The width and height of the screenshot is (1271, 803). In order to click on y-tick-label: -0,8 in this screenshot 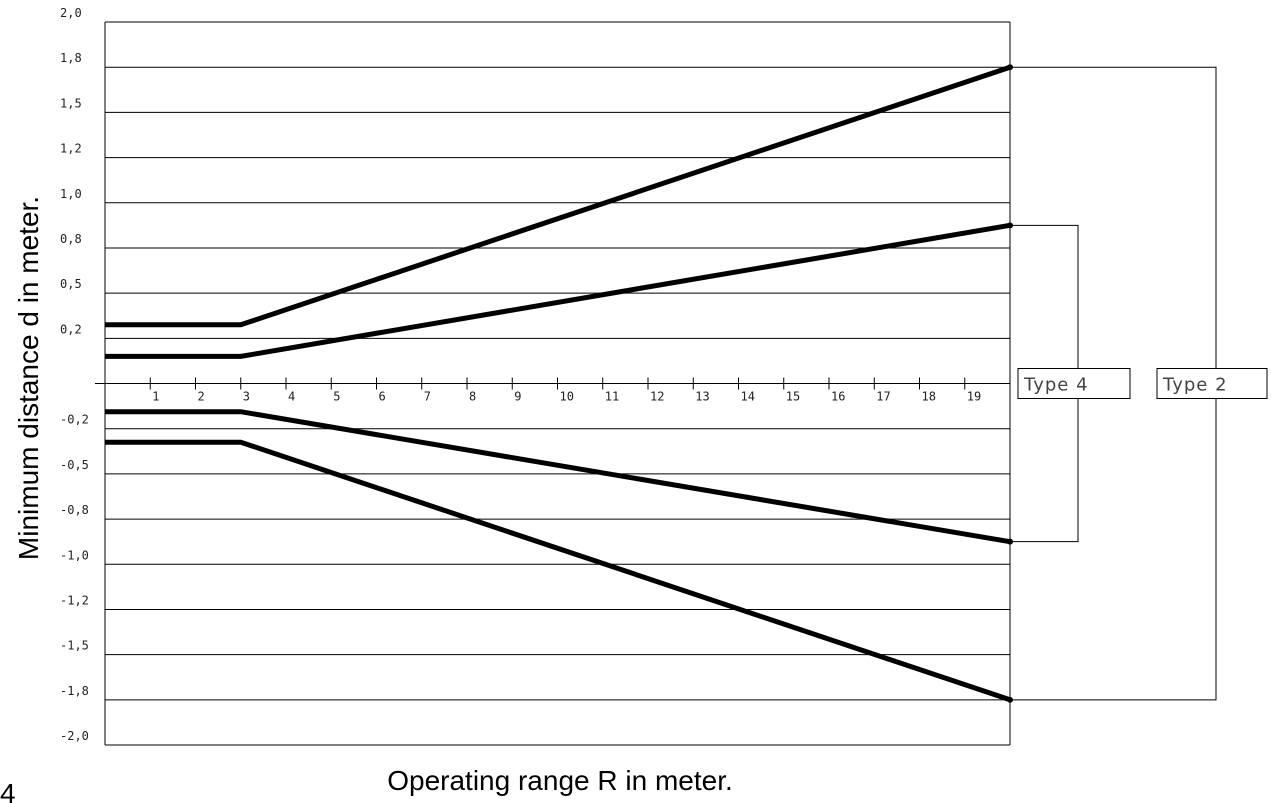, I will do `click(74, 510)`.